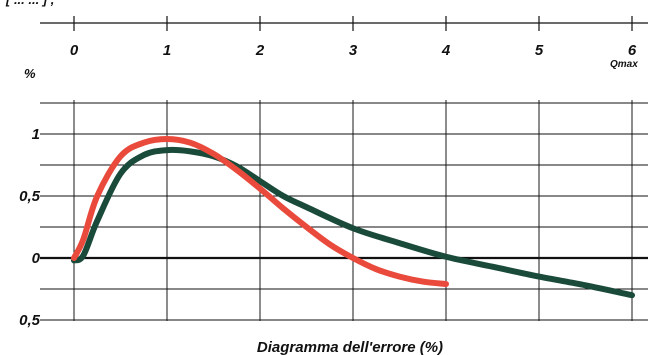 This screenshot has height=355, width=653. Describe the element at coordinates (632, 50) in the screenshot. I see `x-tick-label: 6` at that location.